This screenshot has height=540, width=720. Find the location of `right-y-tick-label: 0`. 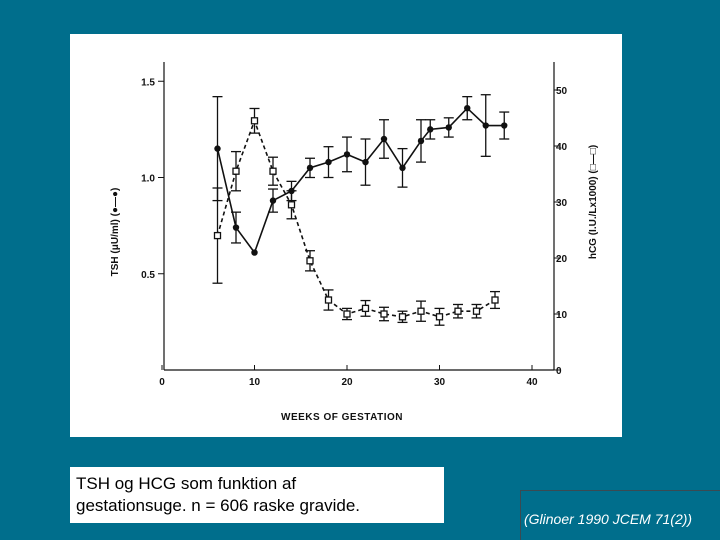

right-y-tick-label: 0 is located at coordinates (559, 371).